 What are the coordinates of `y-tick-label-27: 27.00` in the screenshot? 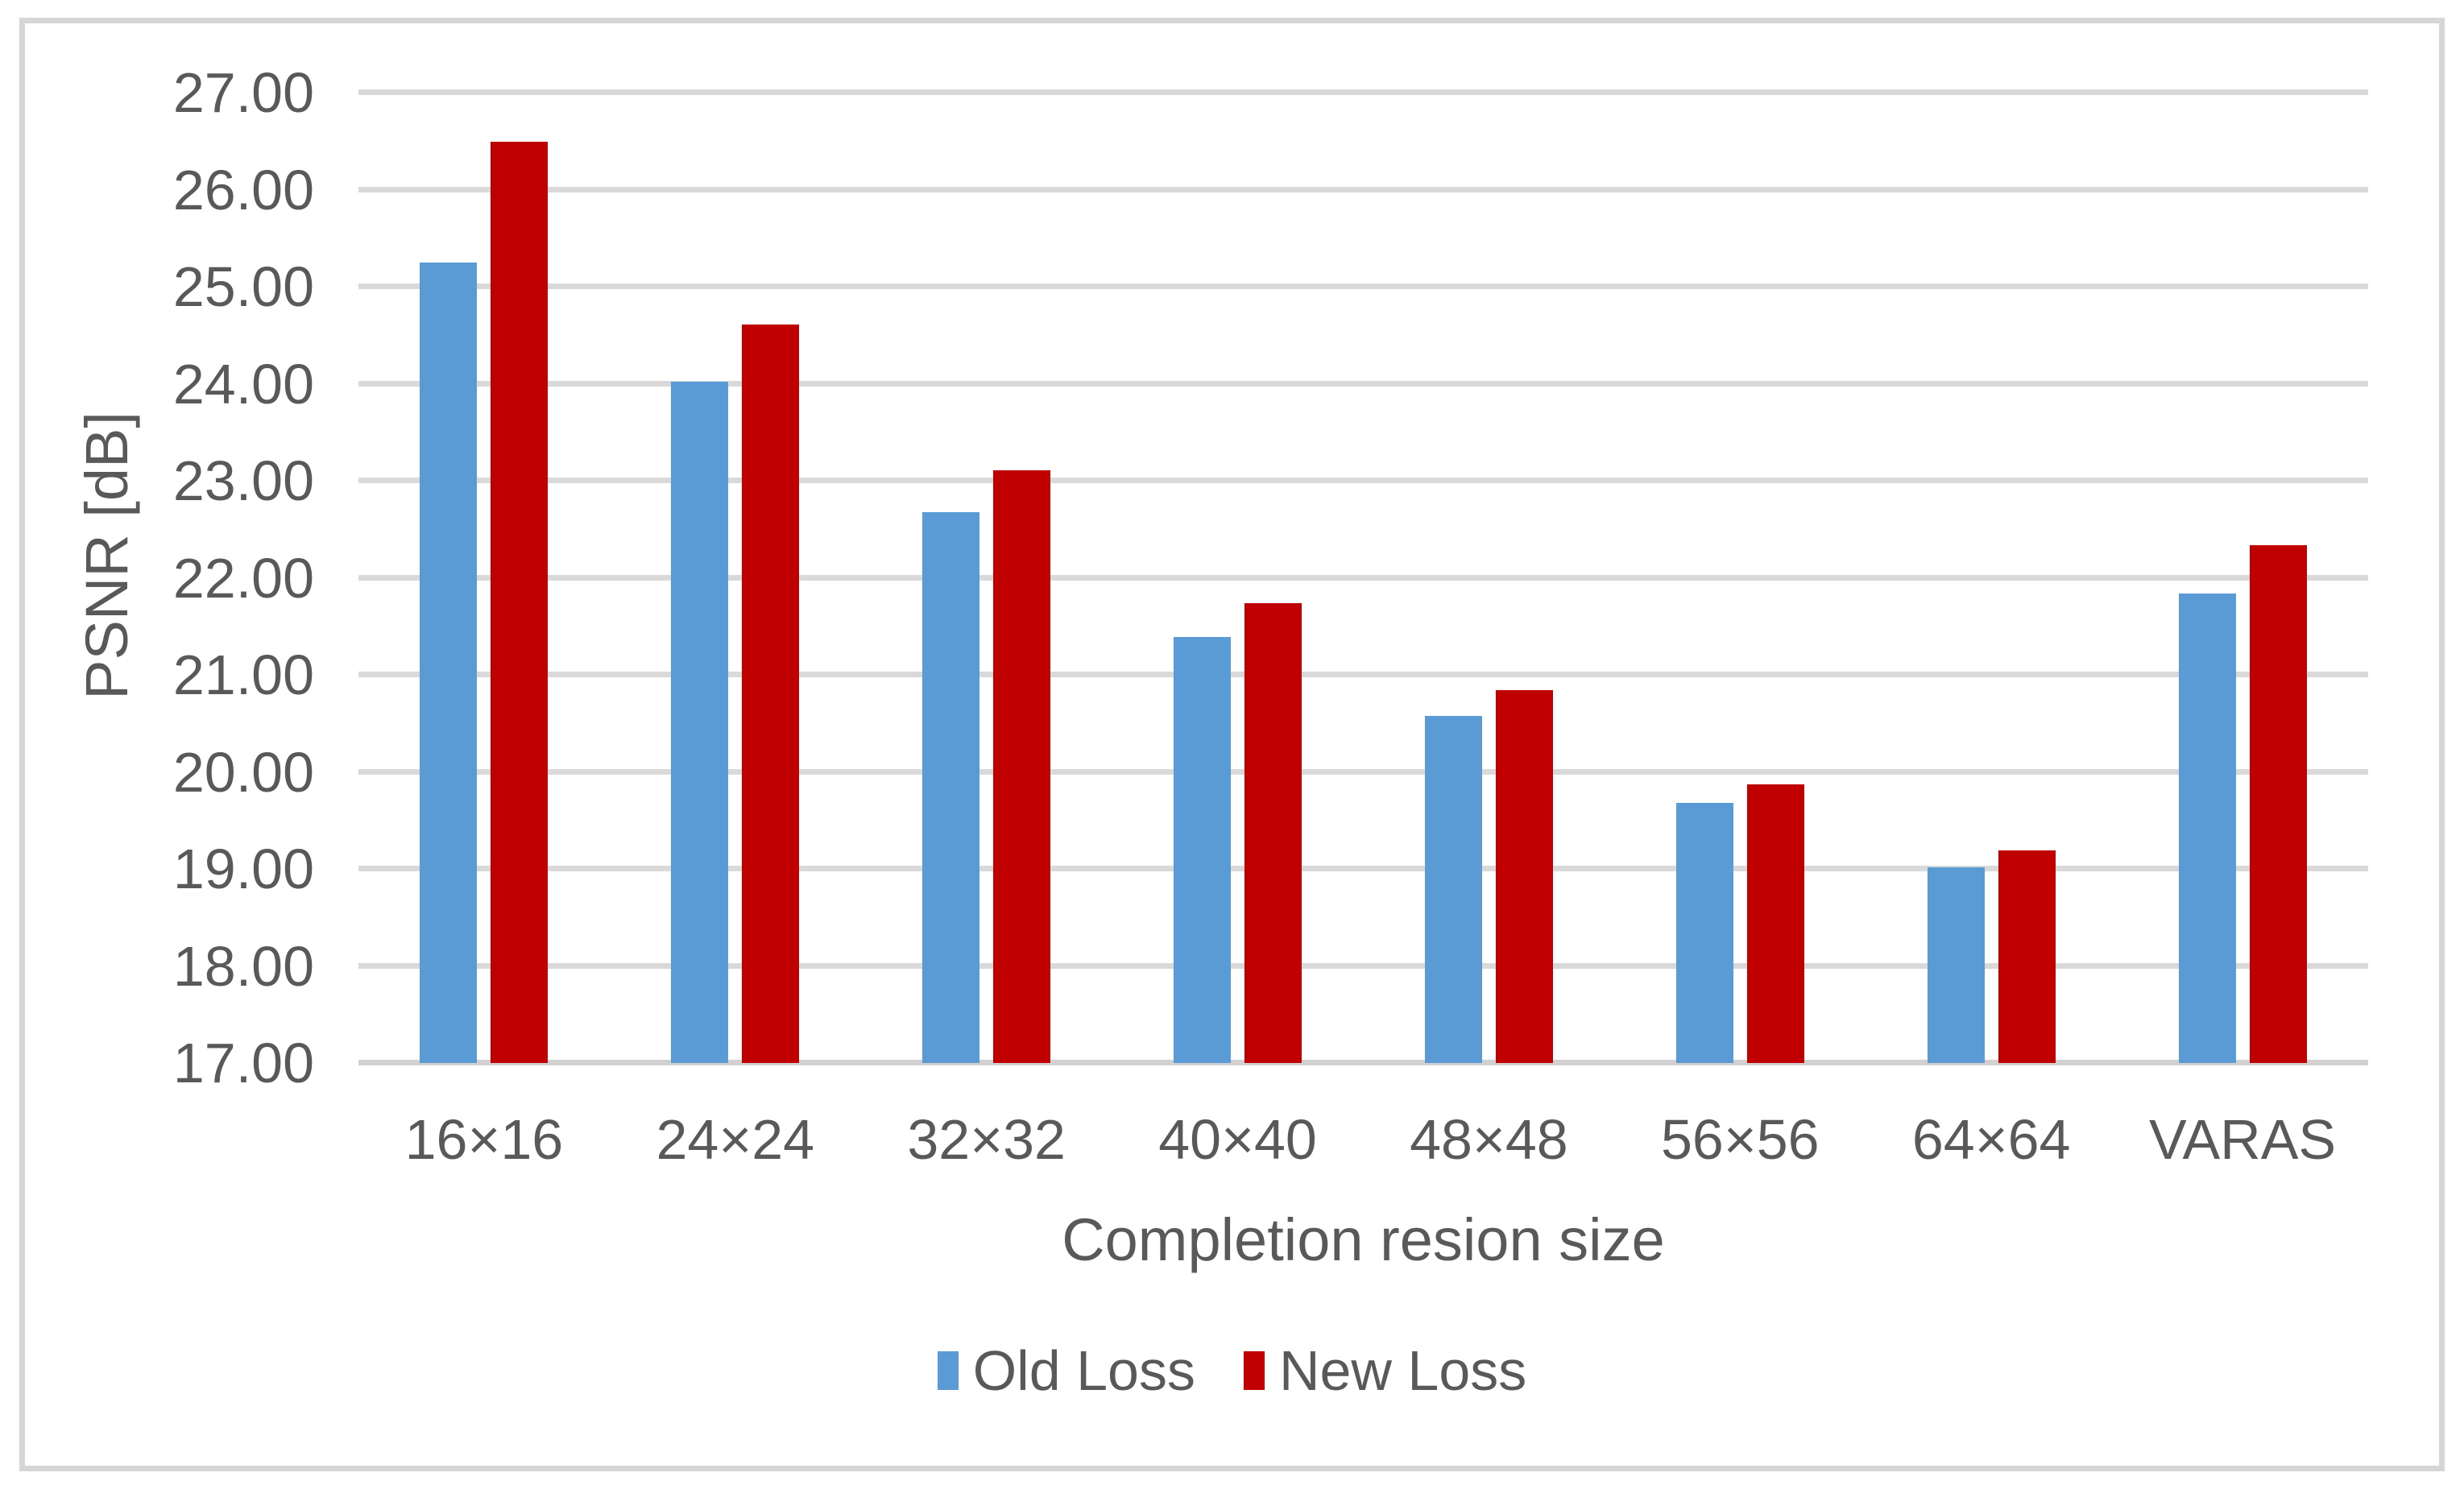 It's located at (243, 92).